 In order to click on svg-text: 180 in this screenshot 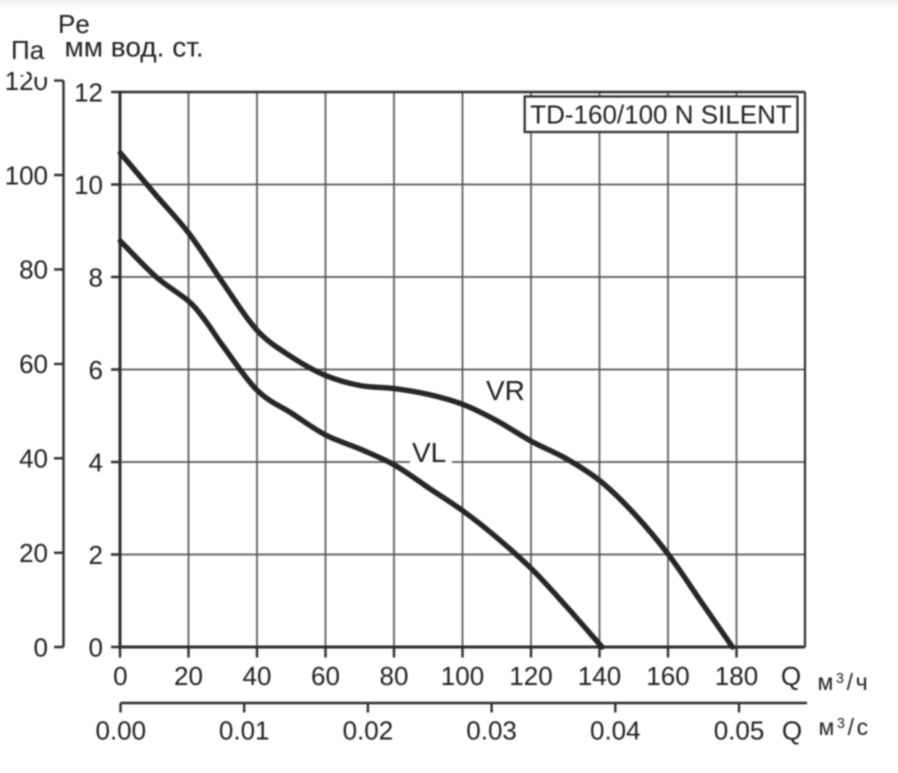, I will do `click(736, 676)`.